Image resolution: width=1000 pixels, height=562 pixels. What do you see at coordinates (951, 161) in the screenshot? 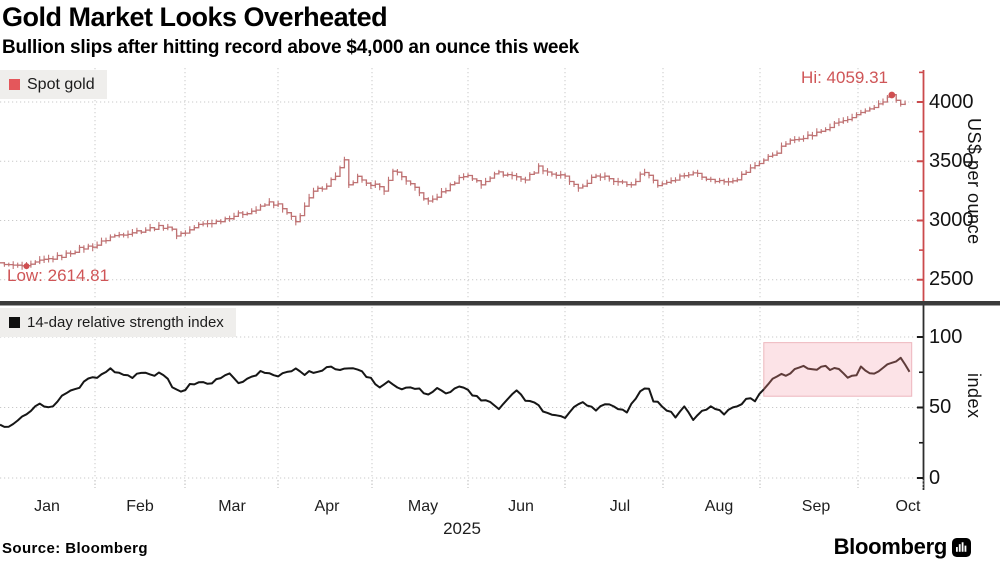
I see `price-tick-3500: 3500` at bounding box center [951, 161].